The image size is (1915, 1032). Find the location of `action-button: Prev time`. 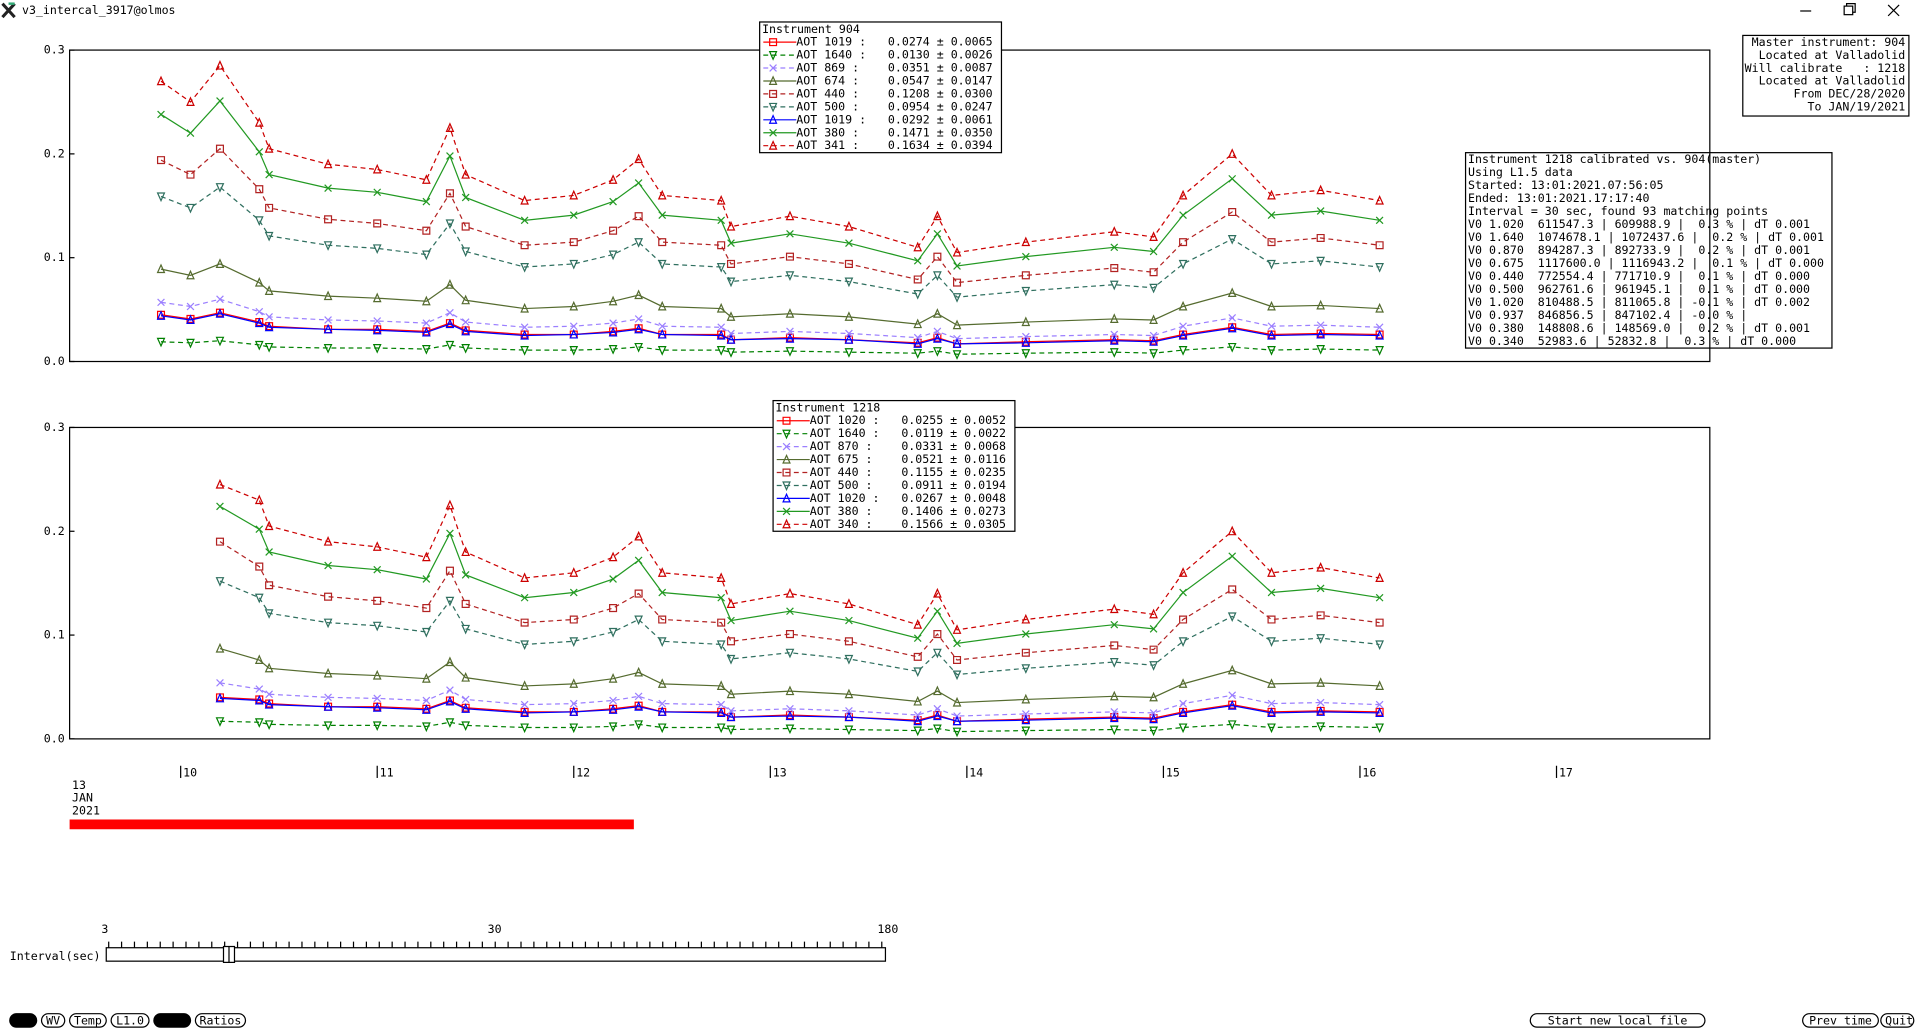

action-button: Prev time is located at coordinates (1840, 1020).